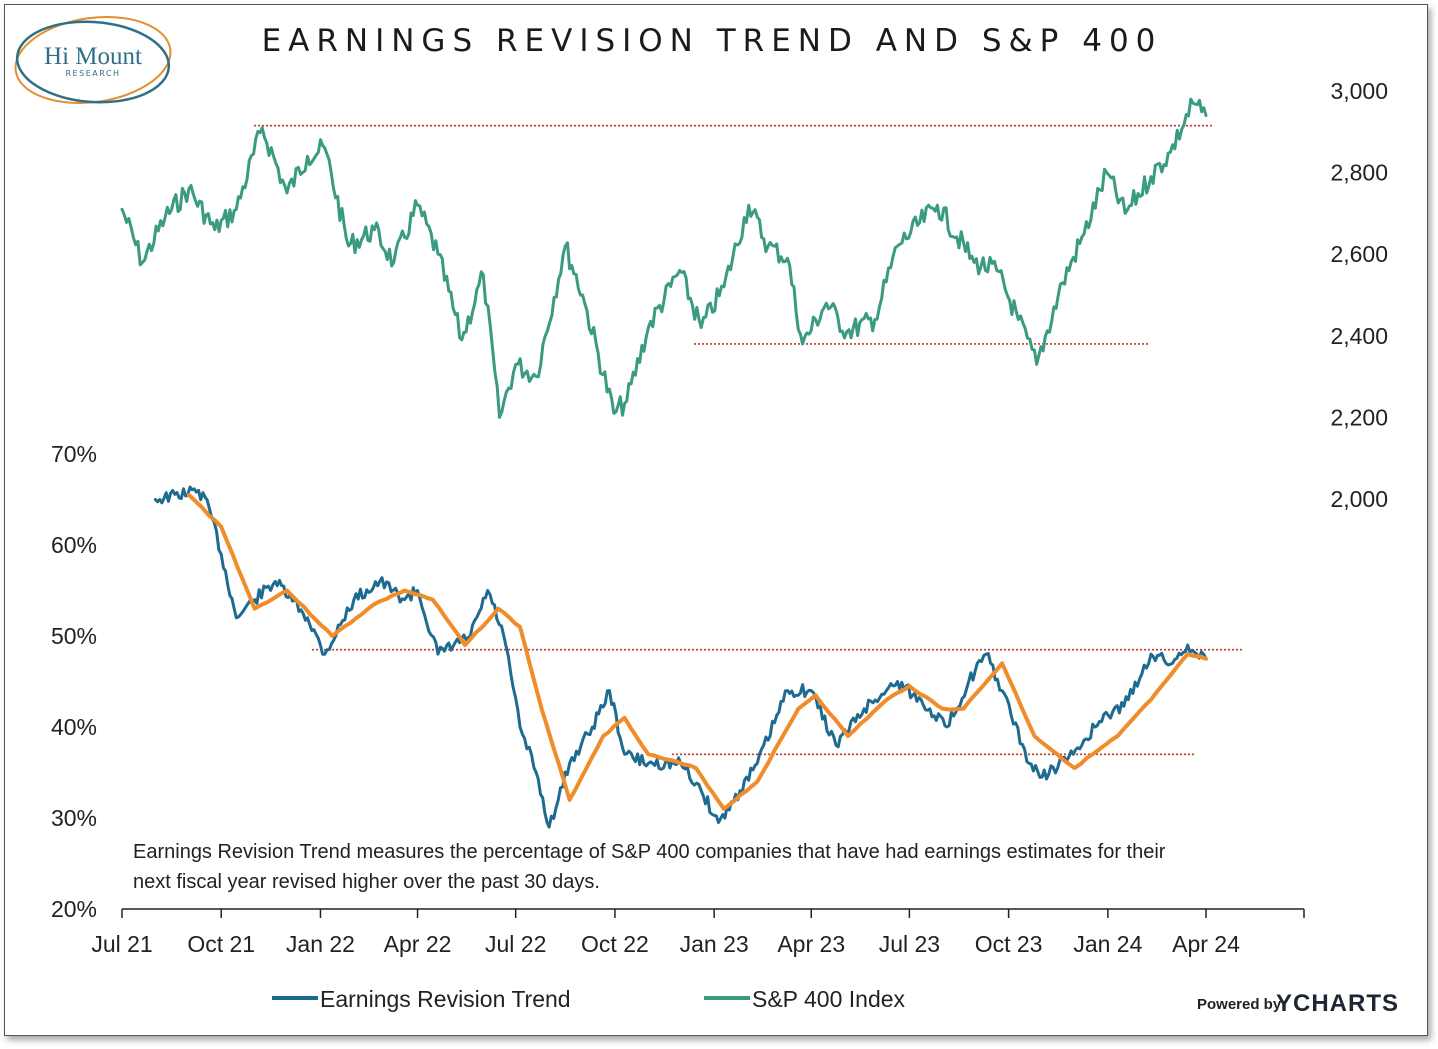  Describe the element at coordinates (1359, 254) in the screenshot. I see `right-tick-label-2: 2,600` at that location.